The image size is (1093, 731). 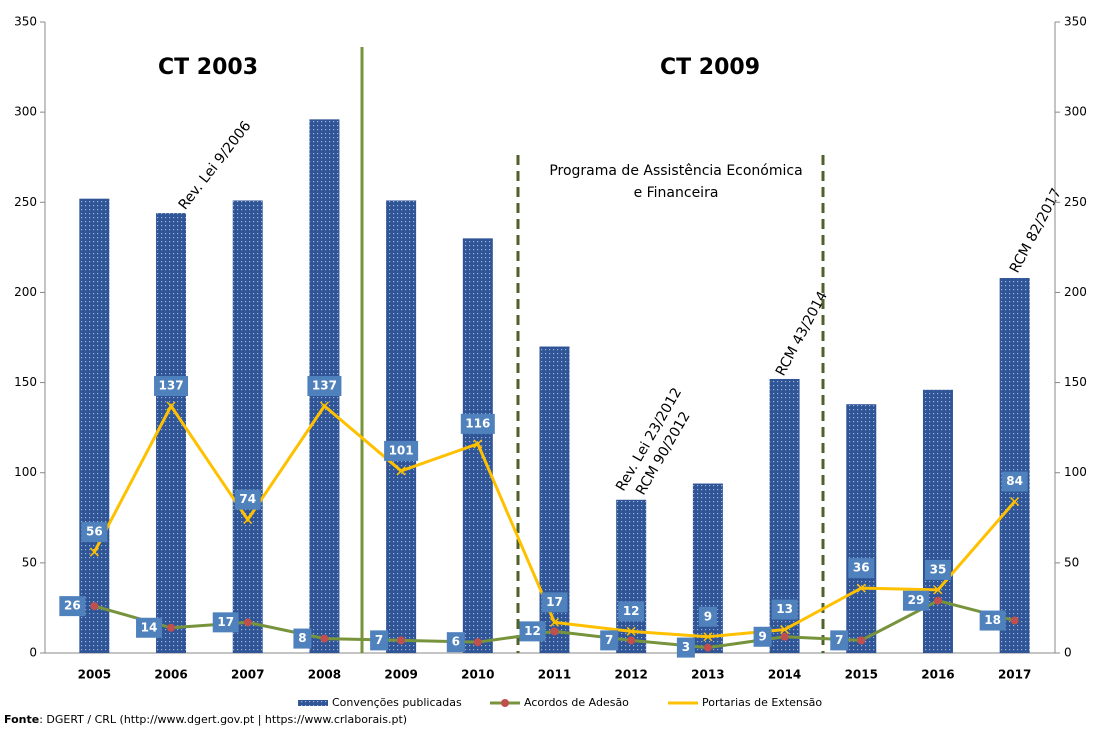 I want to click on data-label: 8, so click(x=302, y=638).